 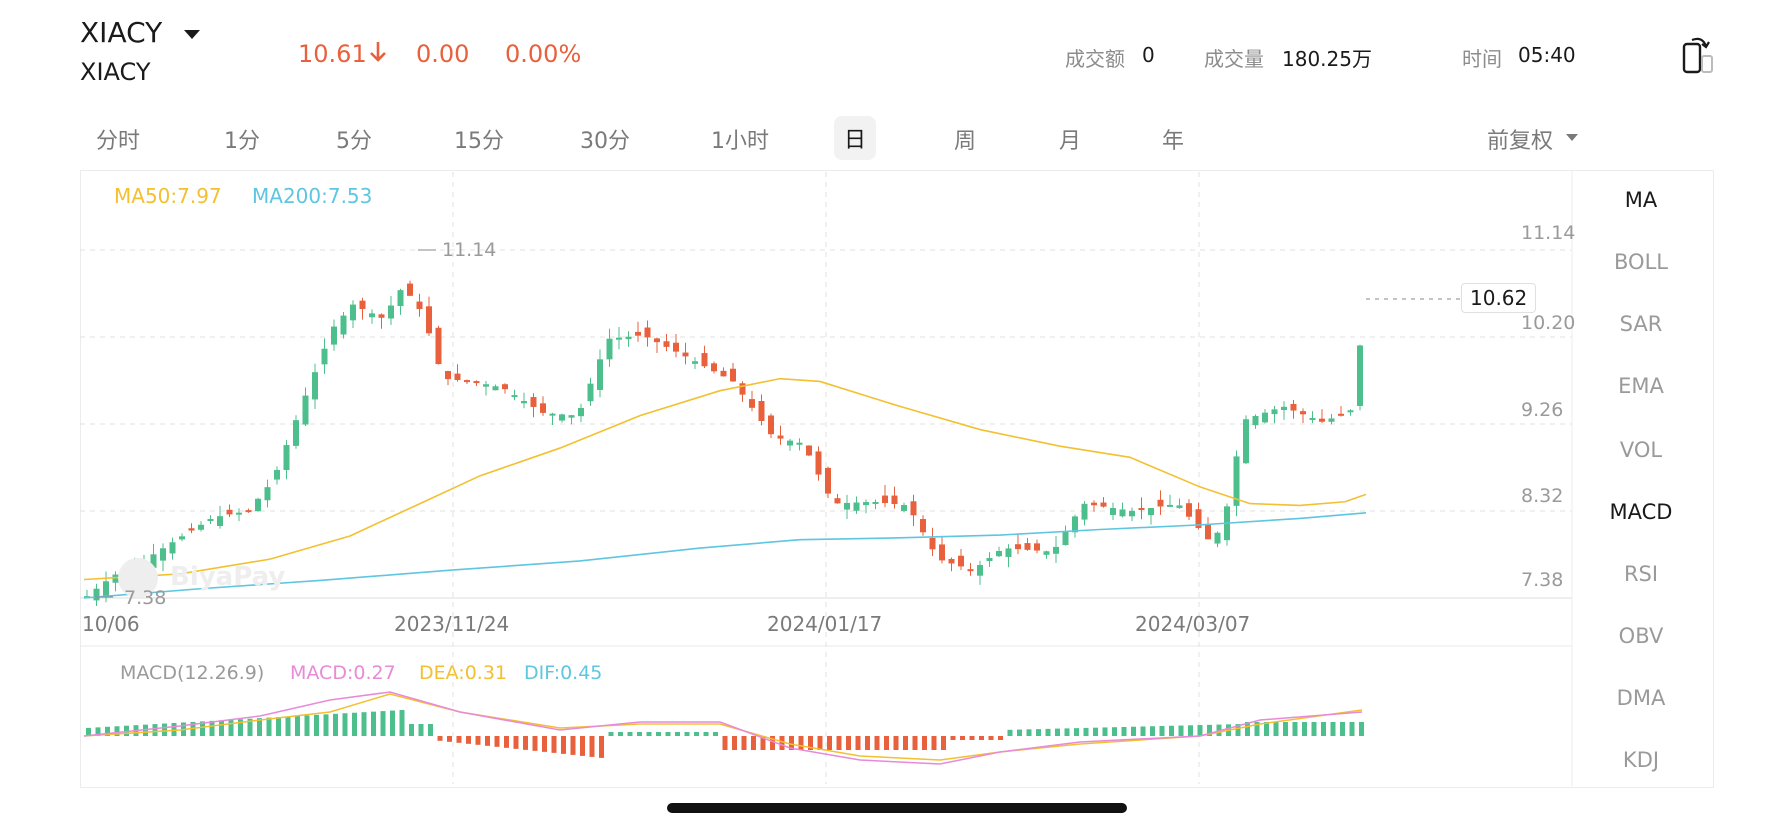 What do you see at coordinates (1572, 137) in the screenshot?
I see `adjust-caret-icon` at bounding box center [1572, 137].